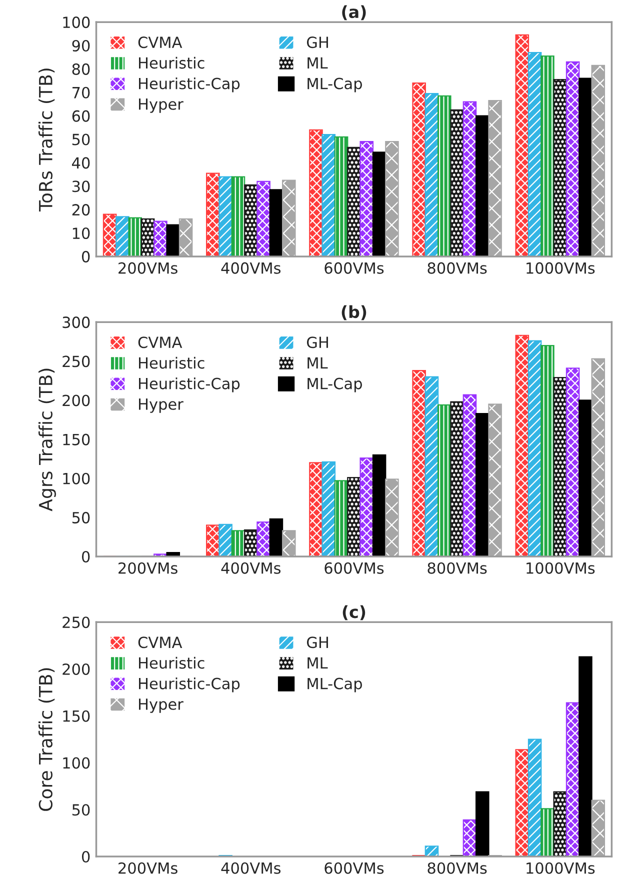  What do you see at coordinates (81, 46) in the screenshot?
I see `y-tick-label: 90` at bounding box center [81, 46].